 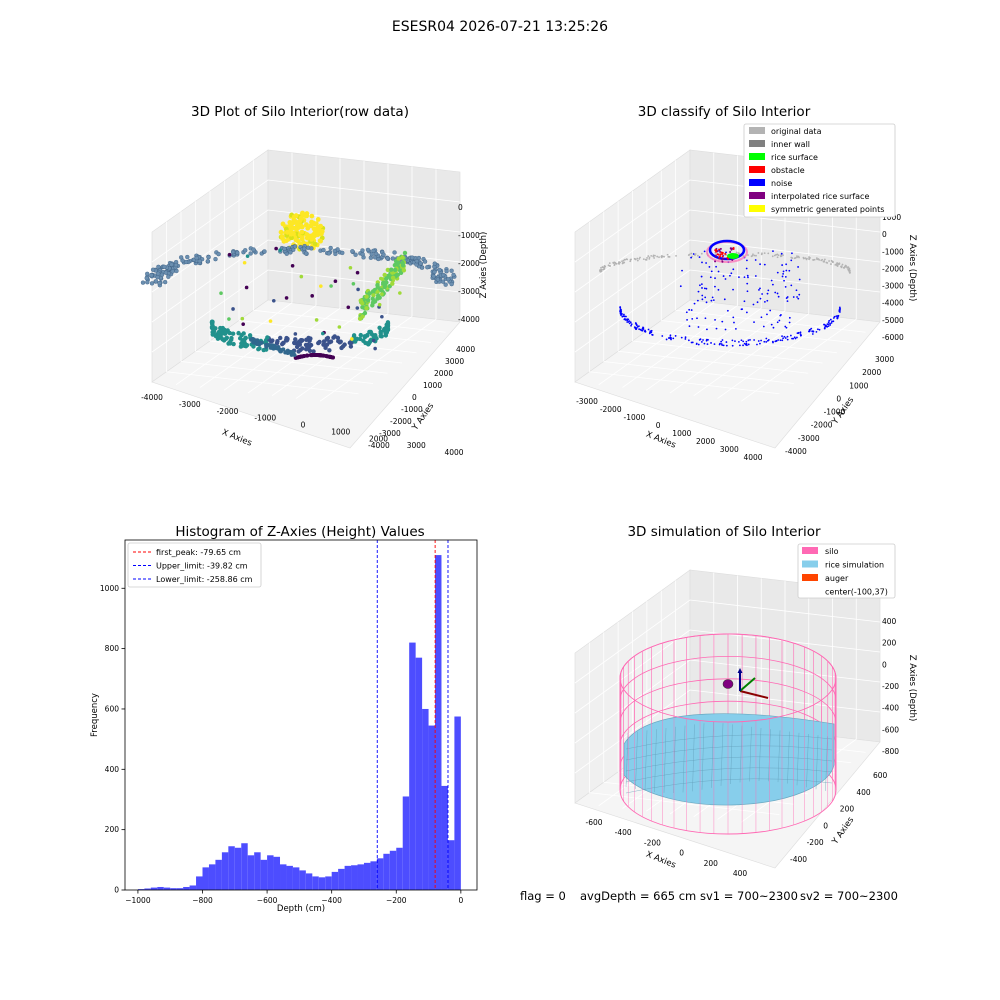 I want to click on classify-z-label: Z Axies (Depth), so click(x=912, y=268).